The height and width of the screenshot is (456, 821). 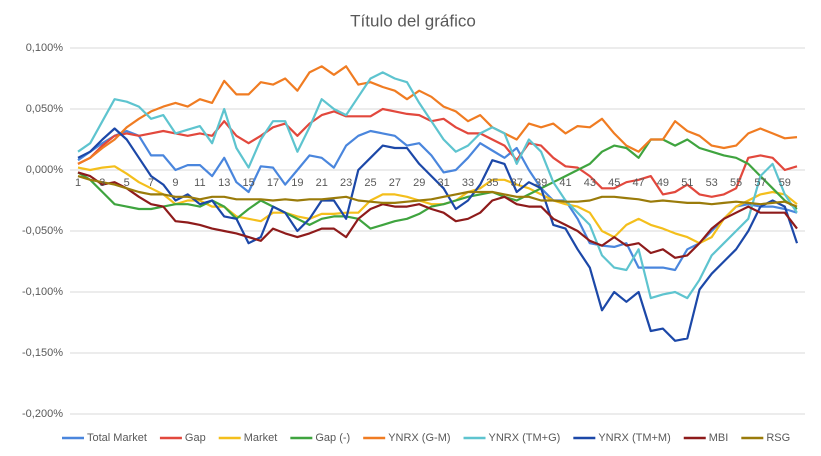 What do you see at coordinates (413, 20) in the screenshot?
I see `chart-title: Título del gráfico` at bounding box center [413, 20].